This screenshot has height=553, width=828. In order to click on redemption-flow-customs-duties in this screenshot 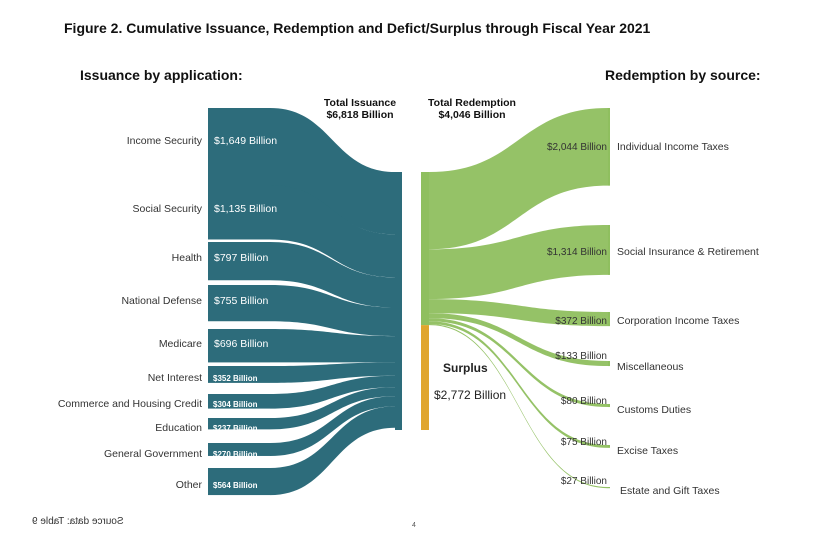, I will do `click(518, 363)`.